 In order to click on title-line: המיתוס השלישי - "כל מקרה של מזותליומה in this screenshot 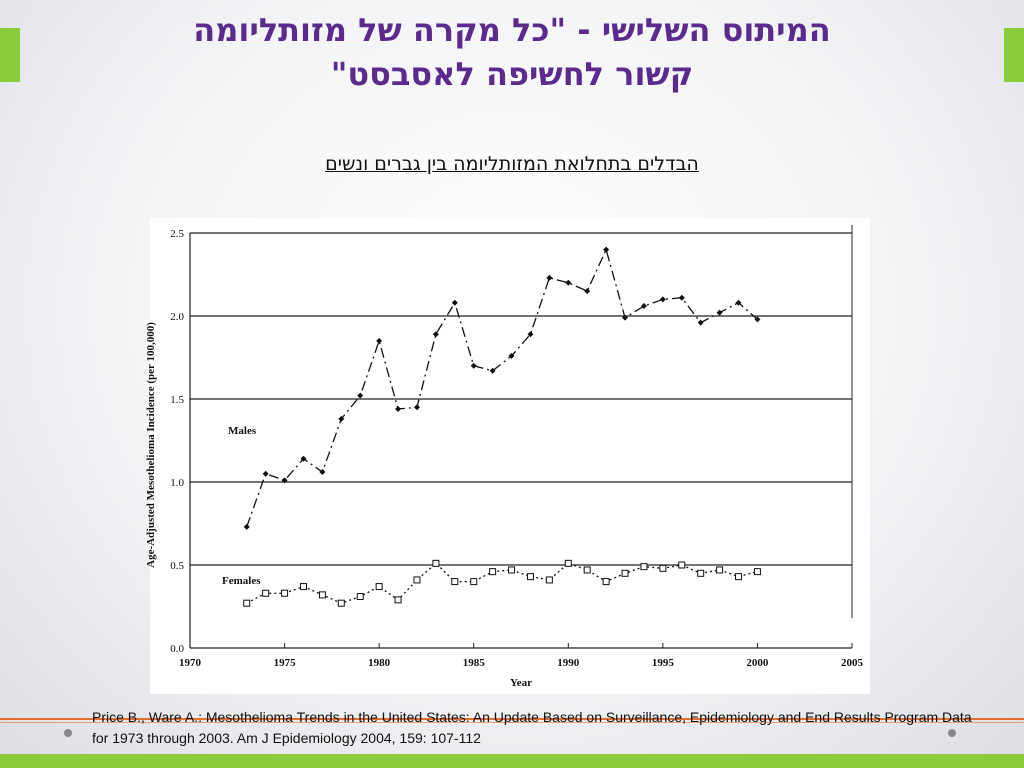, I will do `click(512, 30)`.